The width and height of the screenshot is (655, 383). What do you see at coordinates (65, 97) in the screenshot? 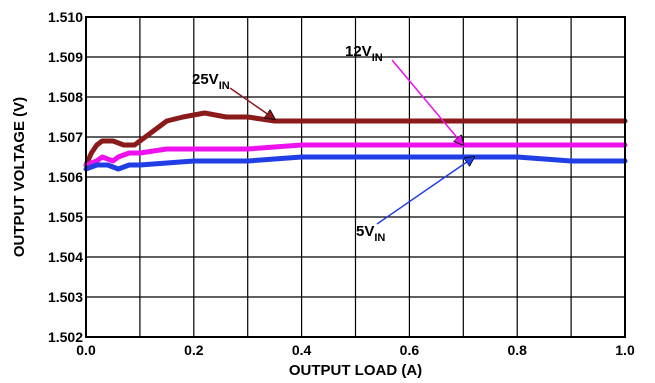
I see `y-tick-label: 1.508` at bounding box center [65, 97].